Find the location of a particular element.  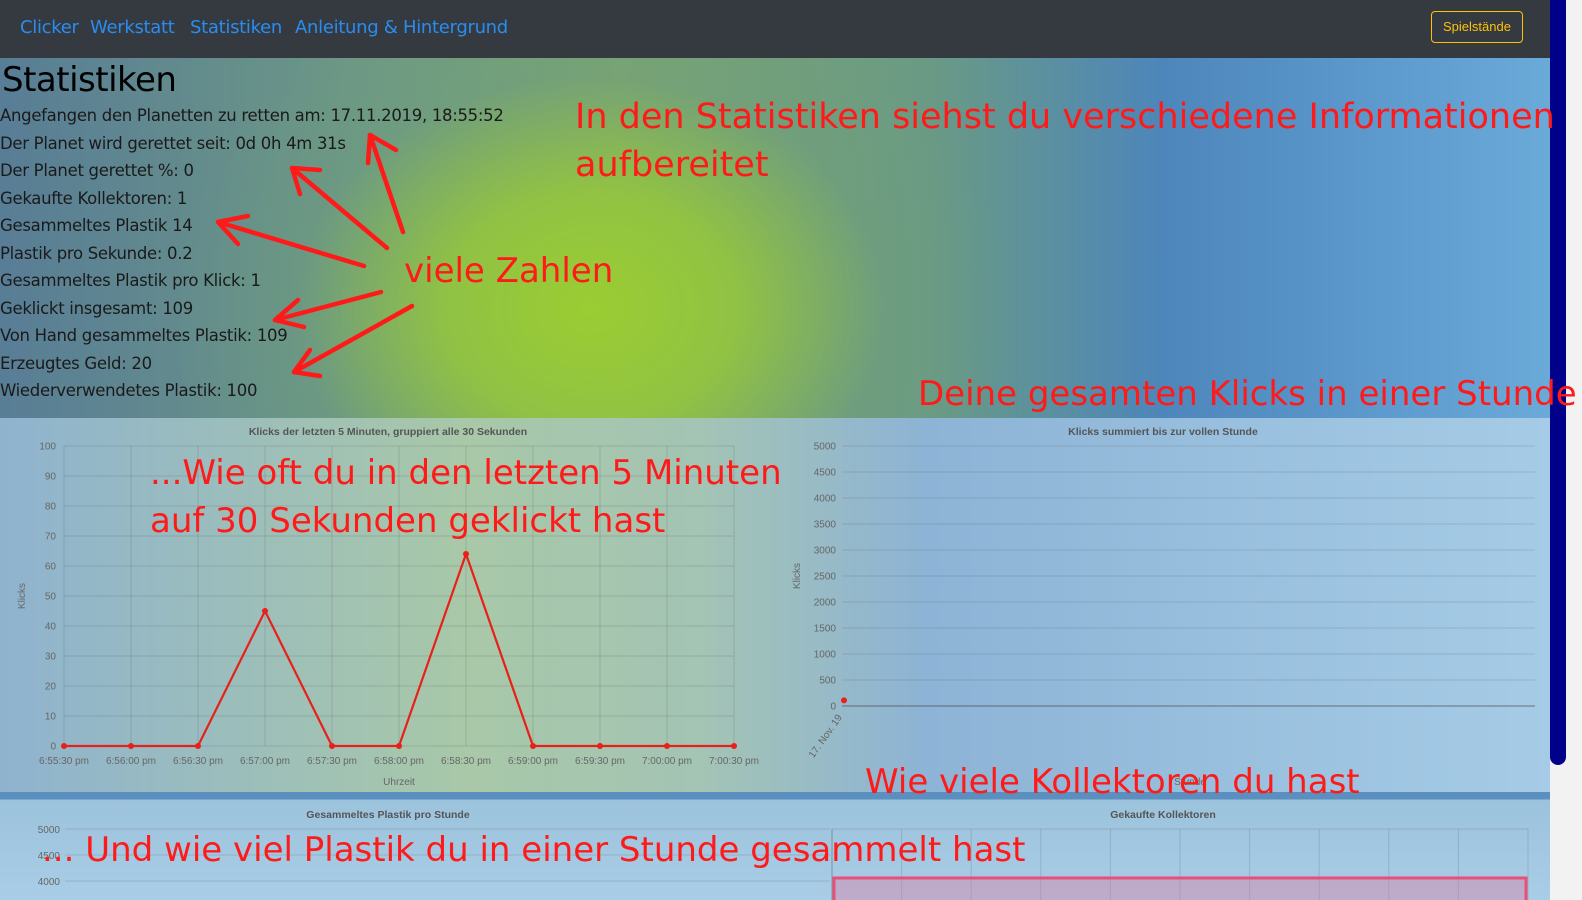

collectors-chart: Gekaufte Kollektoren is located at coordinates (1180, 854).